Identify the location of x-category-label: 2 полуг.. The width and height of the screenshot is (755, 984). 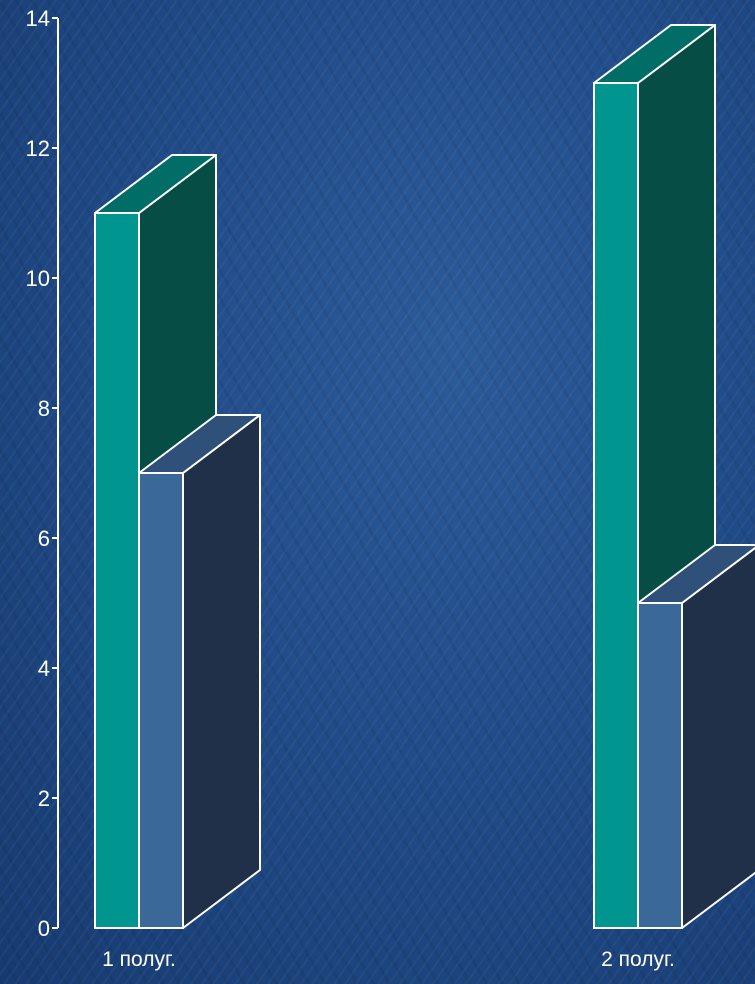
(638, 959).